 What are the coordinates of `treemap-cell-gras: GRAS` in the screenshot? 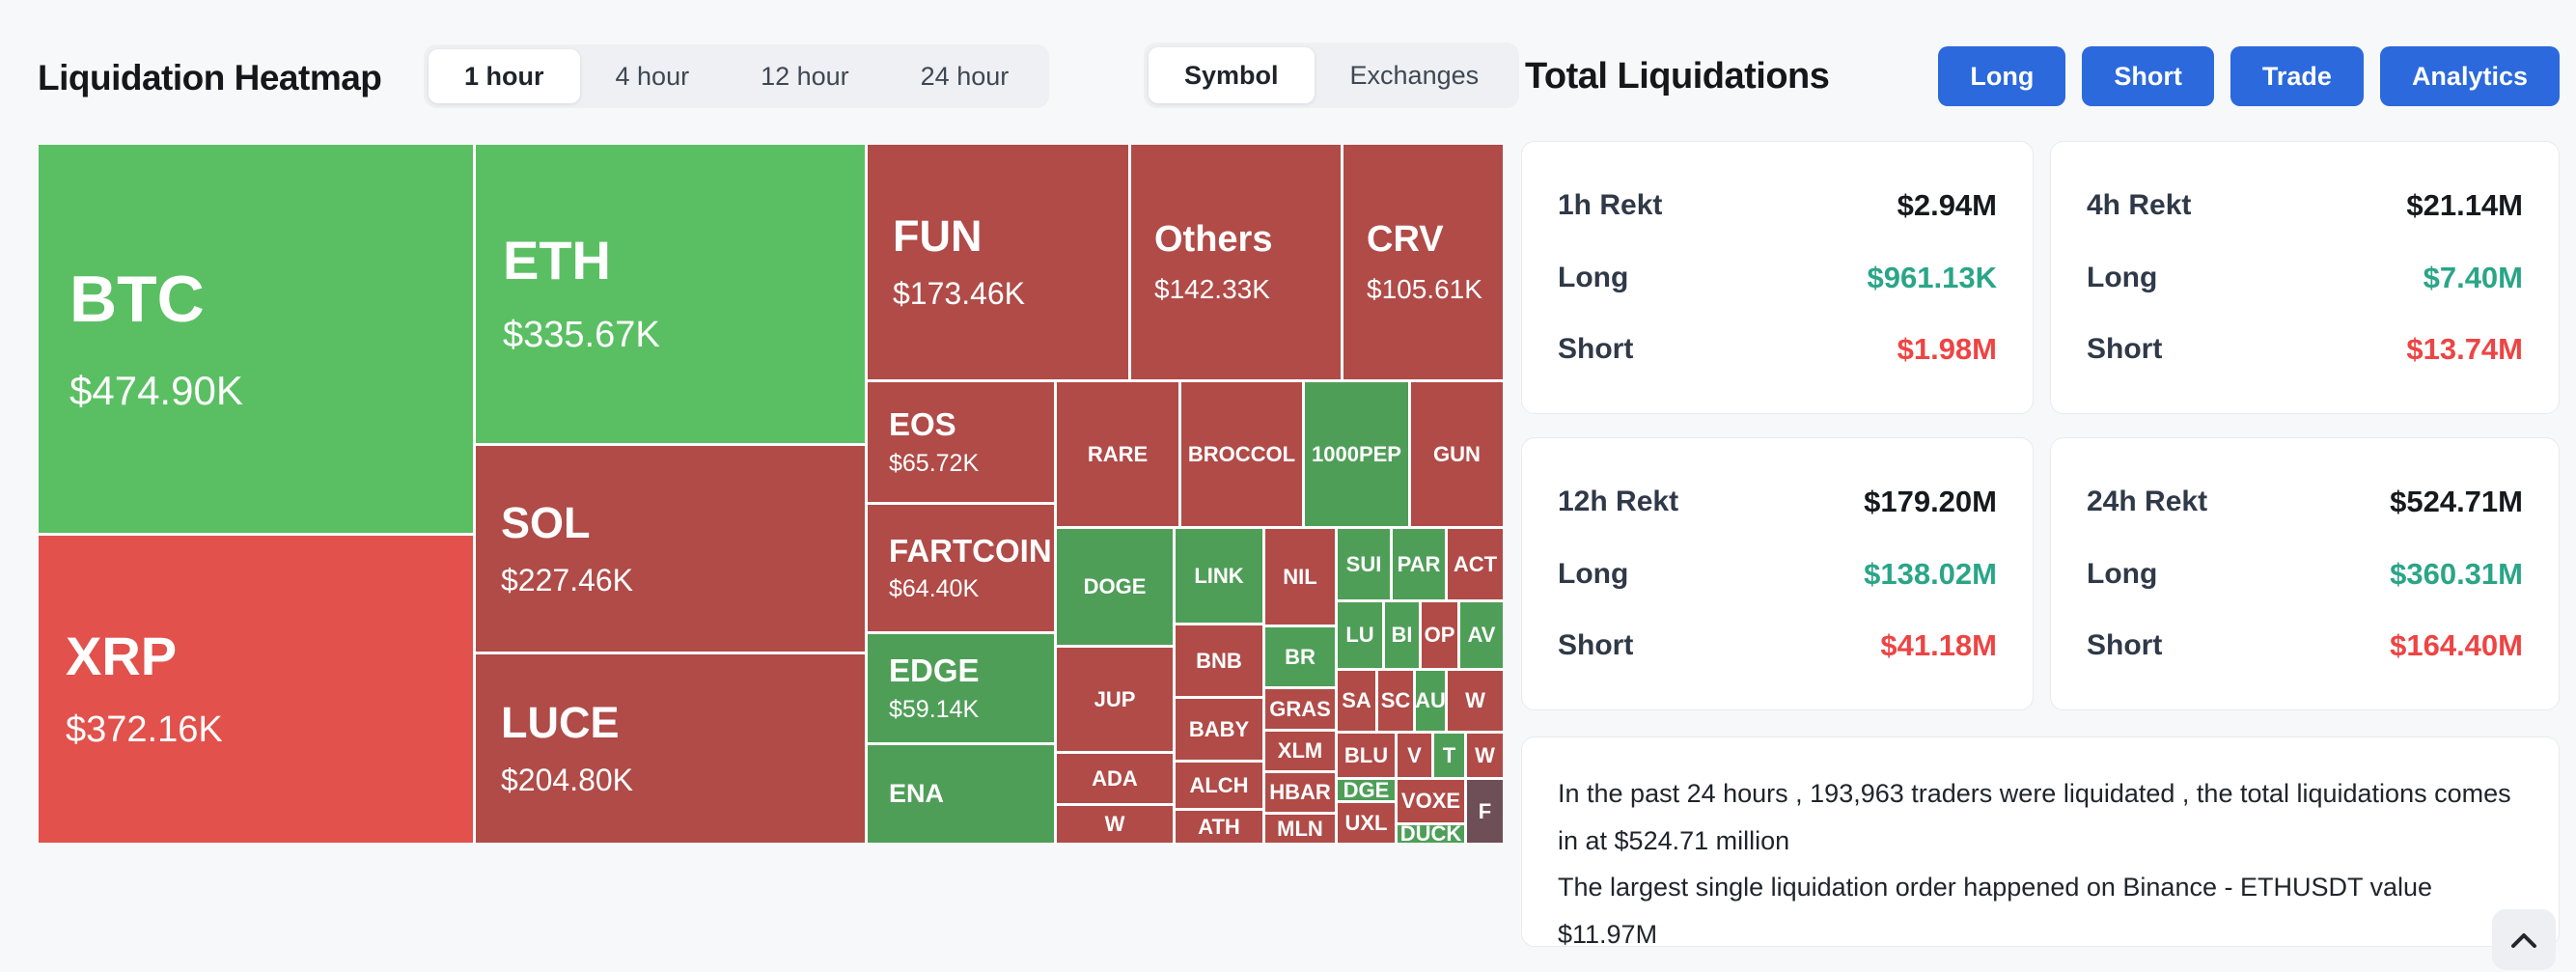 It's located at (1300, 709).